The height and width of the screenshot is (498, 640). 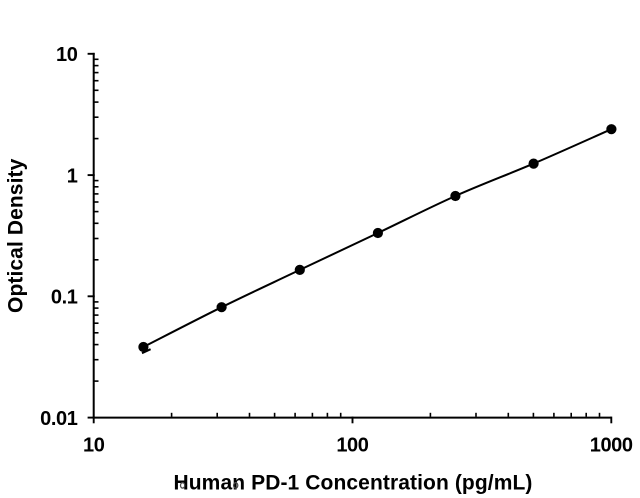 What do you see at coordinates (72, 176) in the screenshot?
I see `svg-text: 1` at bounding box center [72, 176].